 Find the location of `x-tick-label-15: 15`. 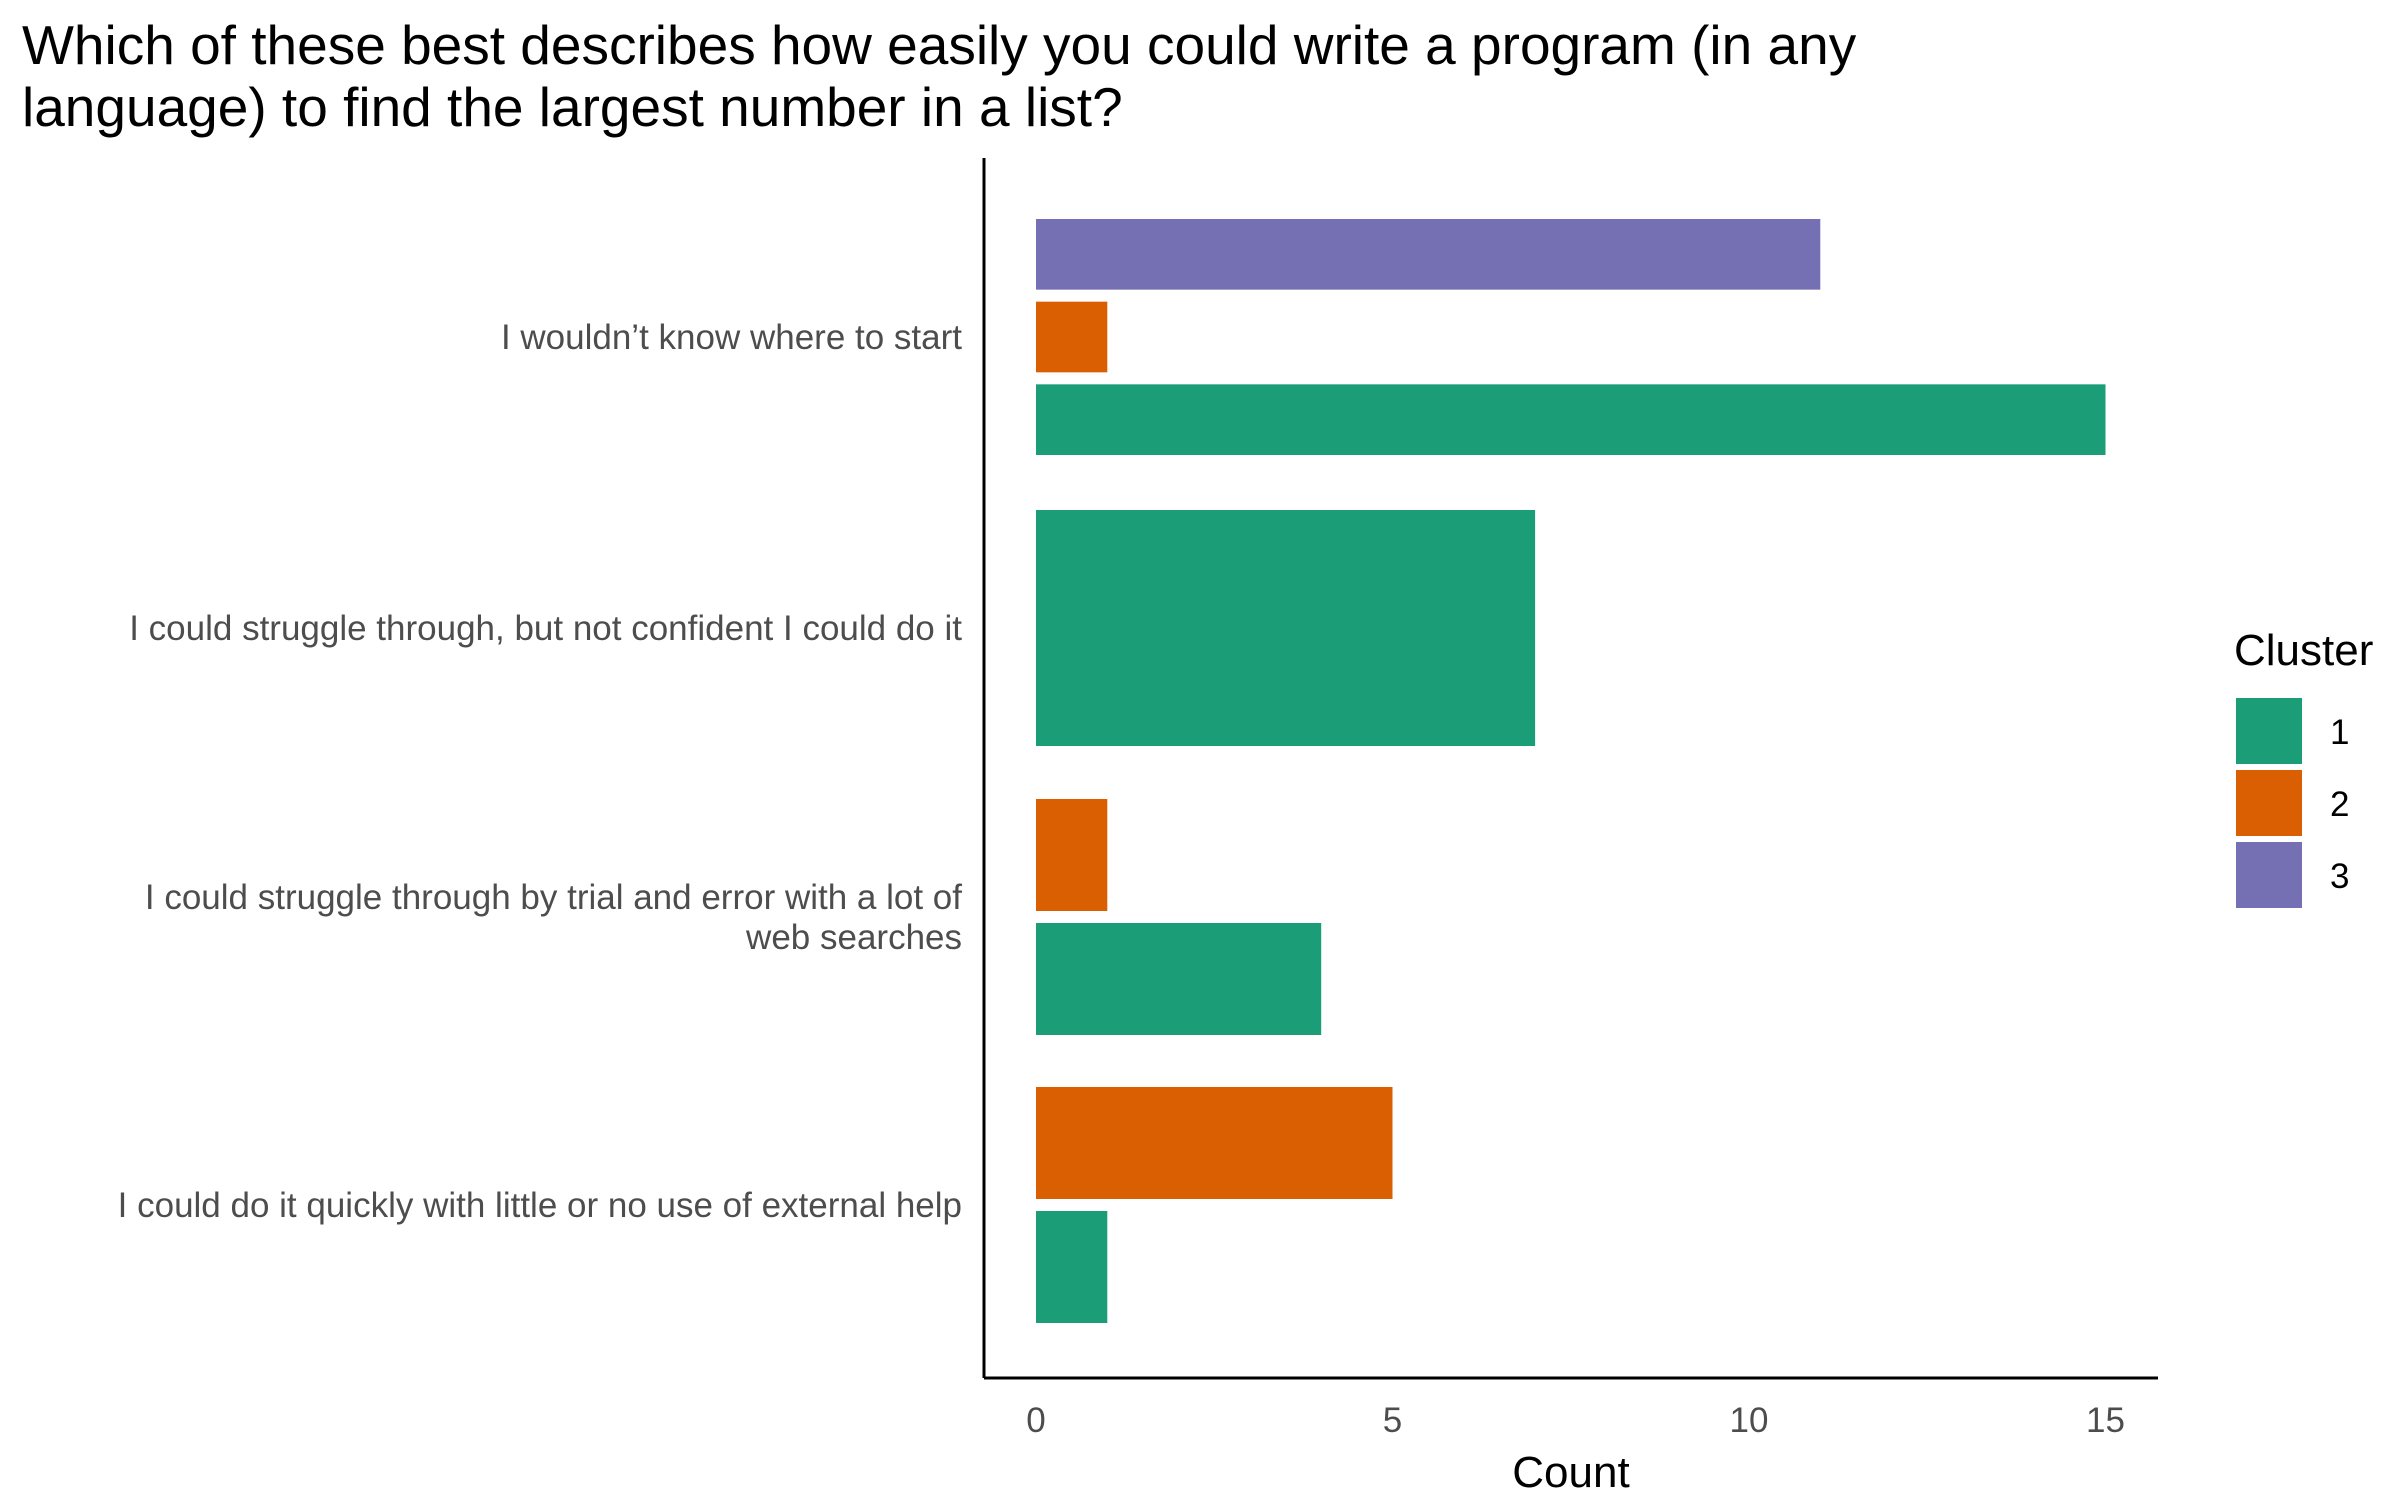

x-tick-label-15: 15 is located at coordinates (2105, 1420).